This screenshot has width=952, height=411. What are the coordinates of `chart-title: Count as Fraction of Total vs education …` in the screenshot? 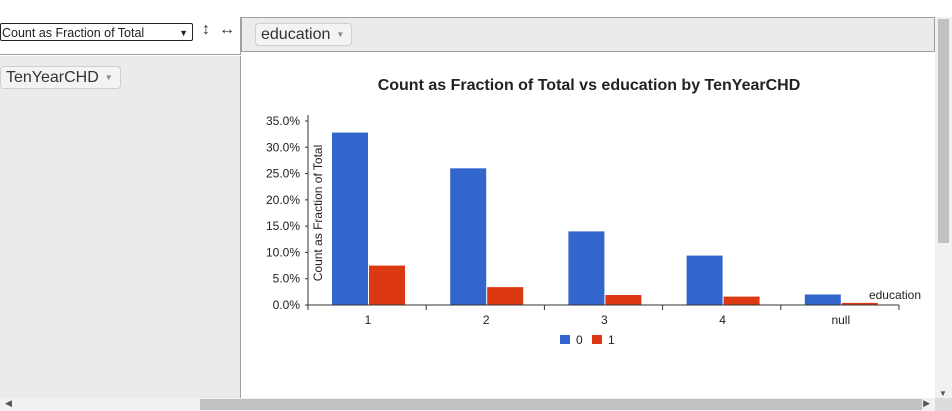 It's located at (589, 85).